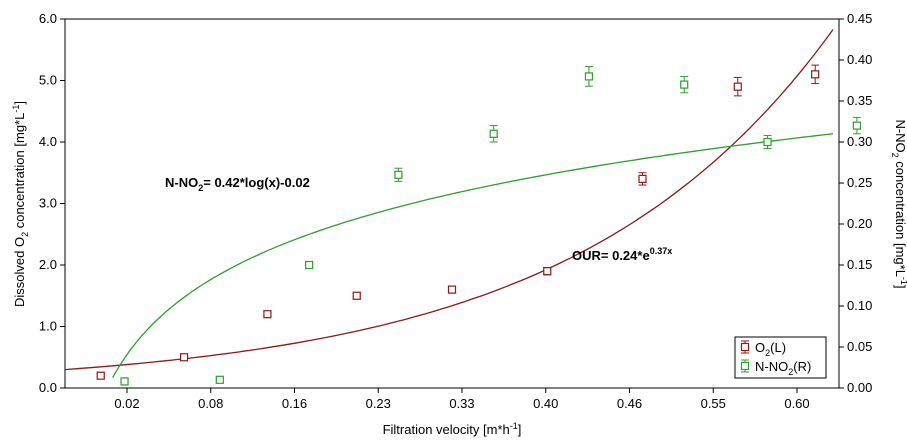  What do you see at coordinates (859, 141) in the screenshot?
I see `right-tick-label: 0.30` at bounding box center [859, 141].